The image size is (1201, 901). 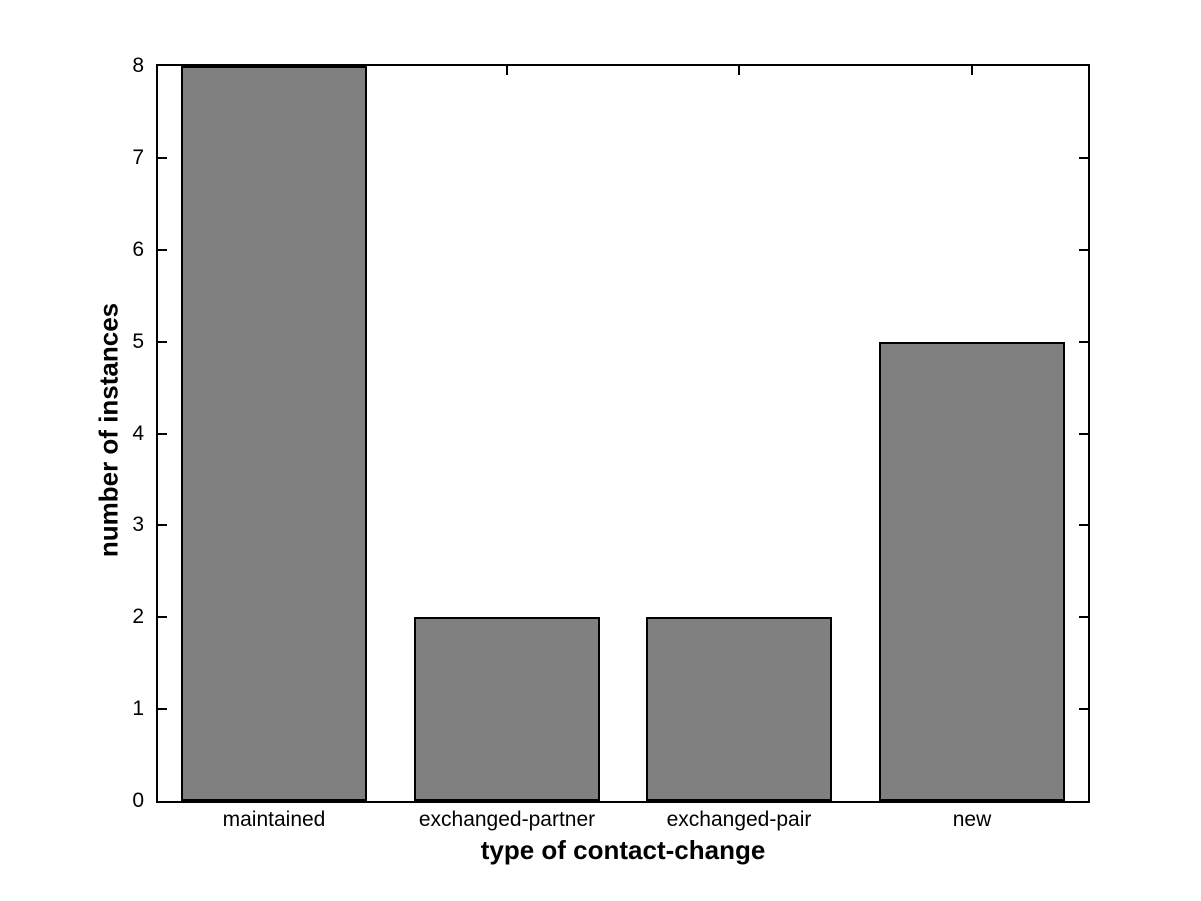 What do you see at coordinates (138, 65) in the screenshot?
I see `y-tick-label: 8` at bounding box center [138, 65].